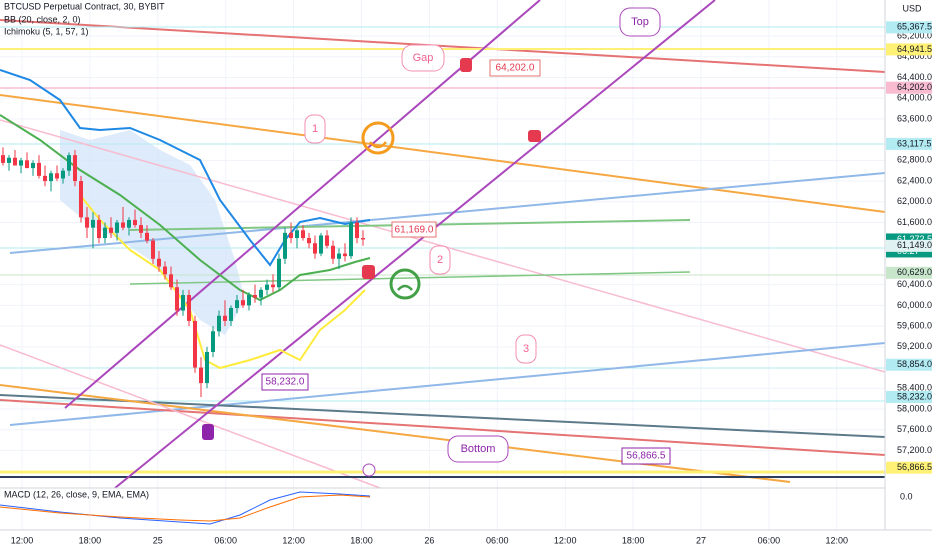  I want to click on price-badge-label: 63,117.5, so click(914, 143).